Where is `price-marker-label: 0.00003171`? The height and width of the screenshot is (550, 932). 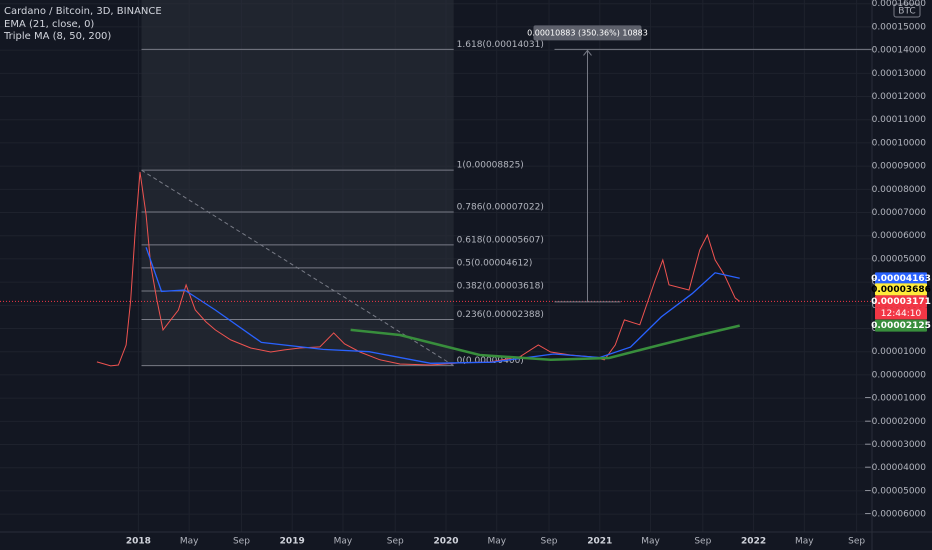
price-marker-label: 0.00003171 is located at coordinates (901, 302).